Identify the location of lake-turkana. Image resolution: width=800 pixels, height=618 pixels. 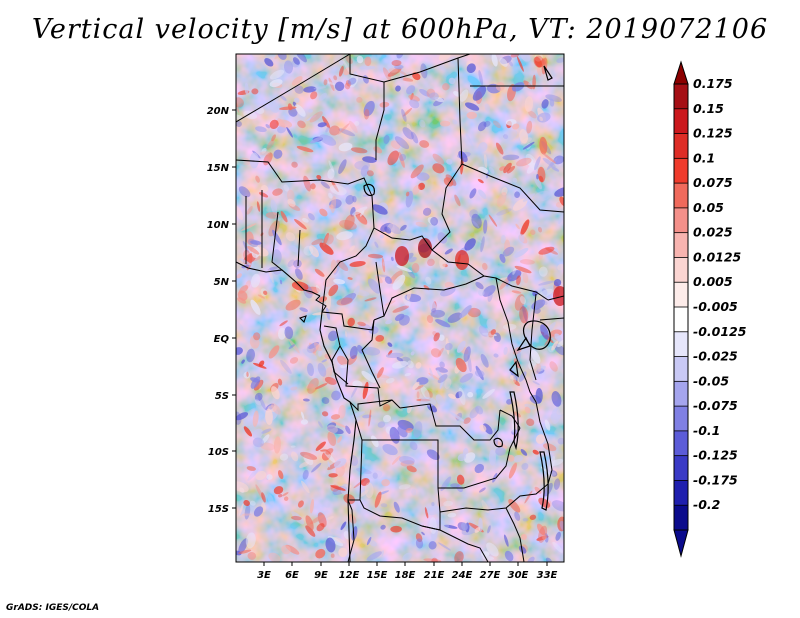
(548, 73).